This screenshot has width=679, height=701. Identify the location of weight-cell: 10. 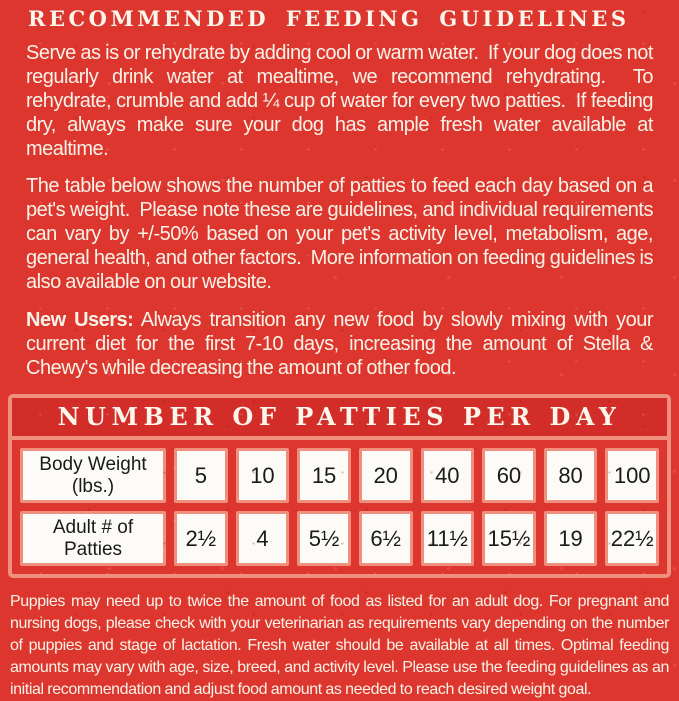
(262, 475).